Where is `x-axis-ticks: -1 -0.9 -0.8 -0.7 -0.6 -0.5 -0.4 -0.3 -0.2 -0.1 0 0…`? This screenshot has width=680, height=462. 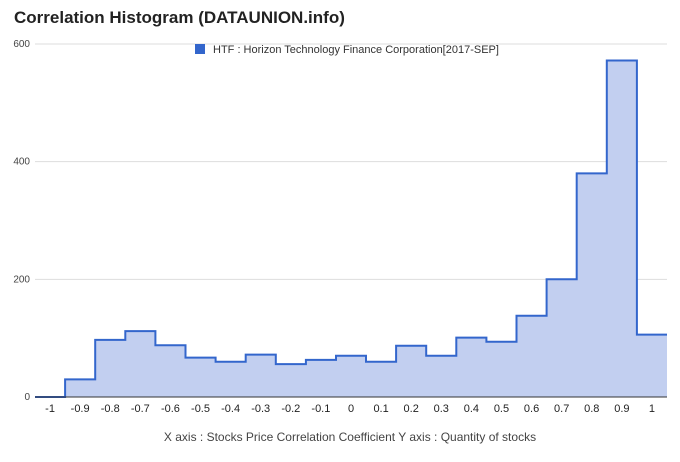 x-axis-ticks: -1 -0.9 -0.8 -0.7 -0.6 -0.5 -0.4 -0.3 -0.2 -0.1 0 0… is located at coordinates (350, 409).